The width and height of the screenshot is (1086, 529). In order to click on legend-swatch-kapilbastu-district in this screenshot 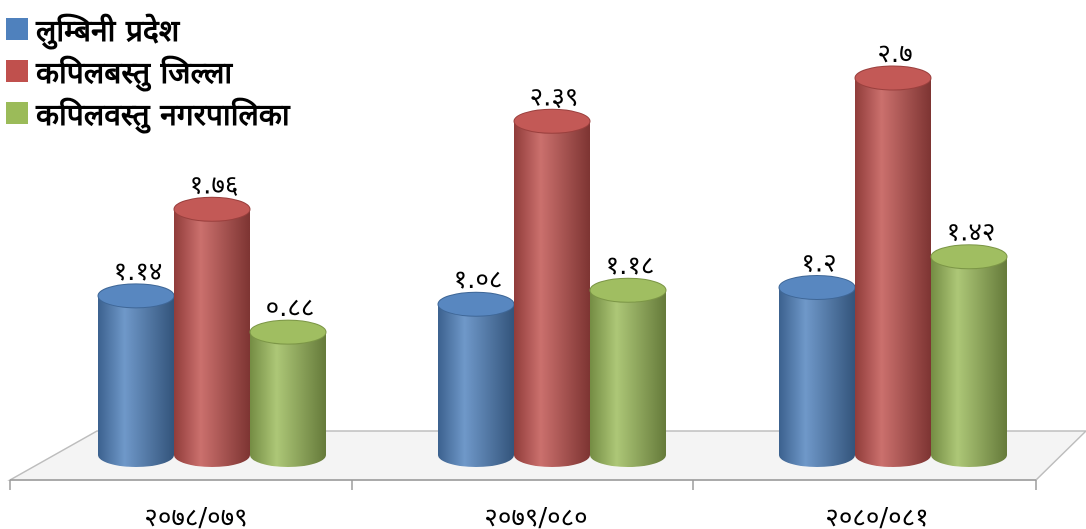, I will do `click(17, 71)`.